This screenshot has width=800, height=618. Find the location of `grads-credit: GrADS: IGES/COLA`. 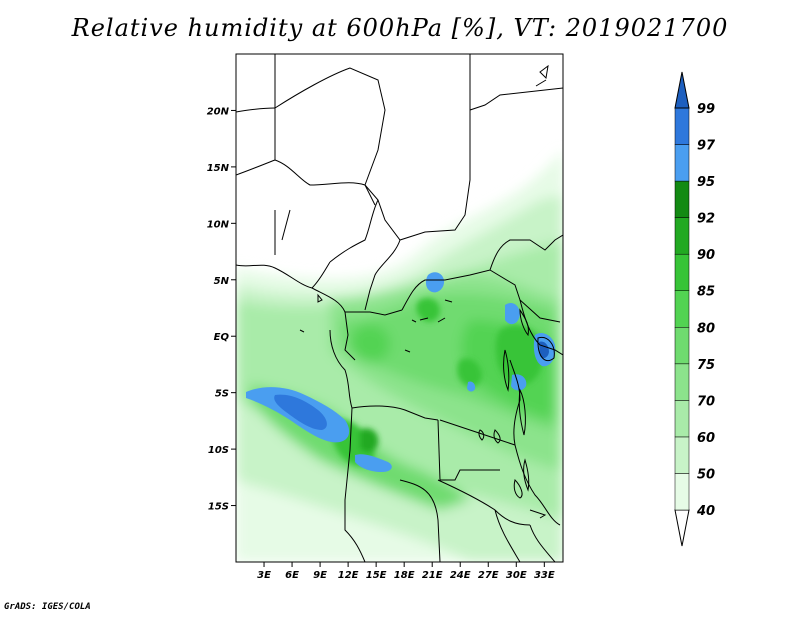

grads-credit: GrADS: IGES/COLA is located at coordinates (47, 607).